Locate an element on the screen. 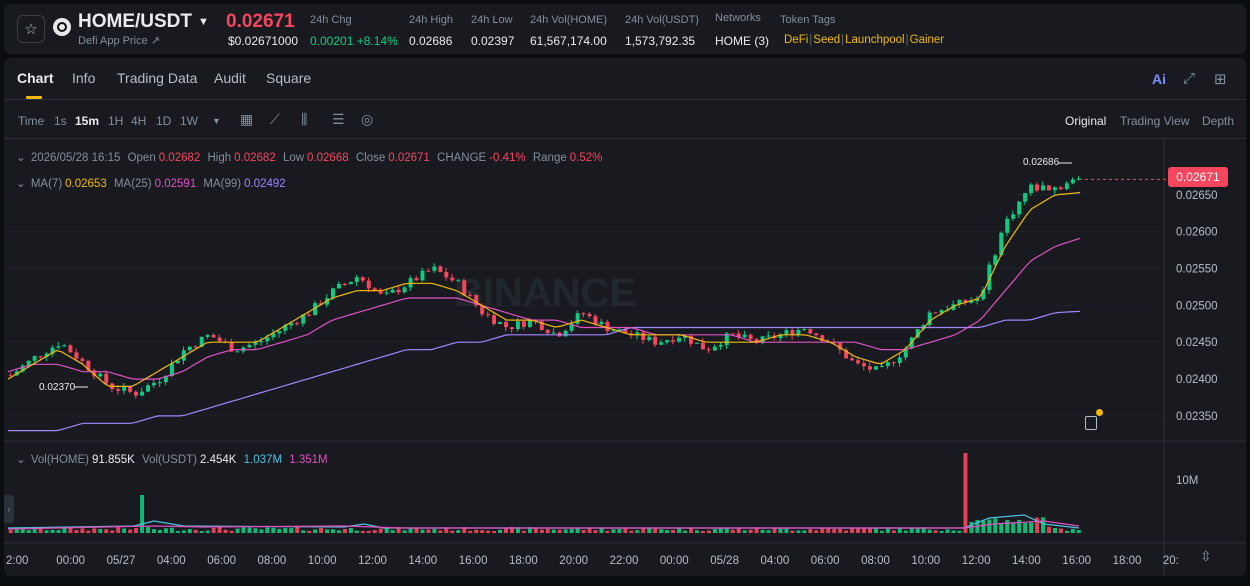  stat-24h-low-label: 24h Low is located at coordinates (492, 20).